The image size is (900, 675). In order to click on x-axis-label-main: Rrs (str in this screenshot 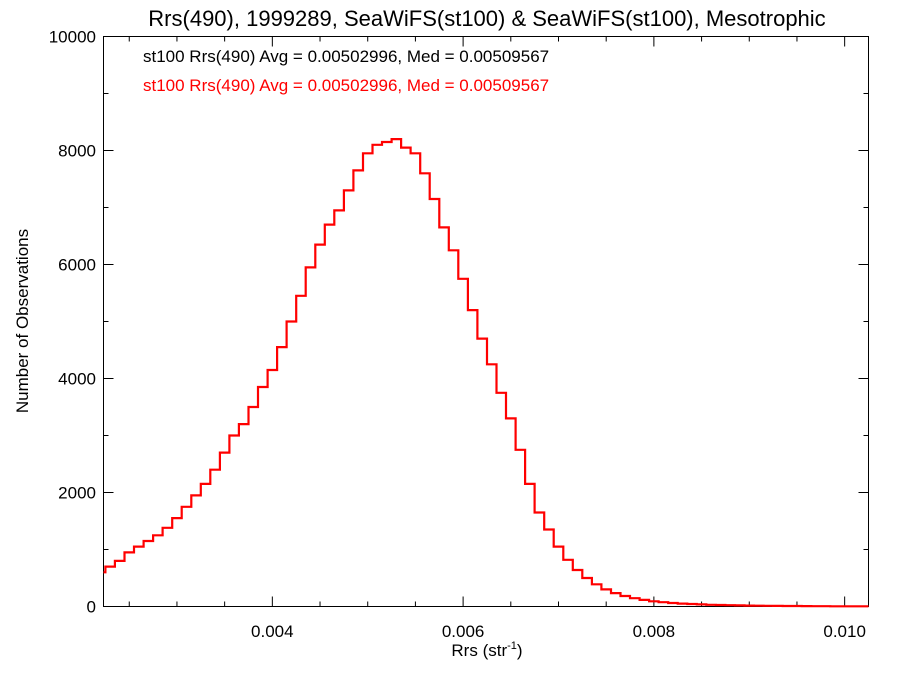, I will do `click(479, 650)`.